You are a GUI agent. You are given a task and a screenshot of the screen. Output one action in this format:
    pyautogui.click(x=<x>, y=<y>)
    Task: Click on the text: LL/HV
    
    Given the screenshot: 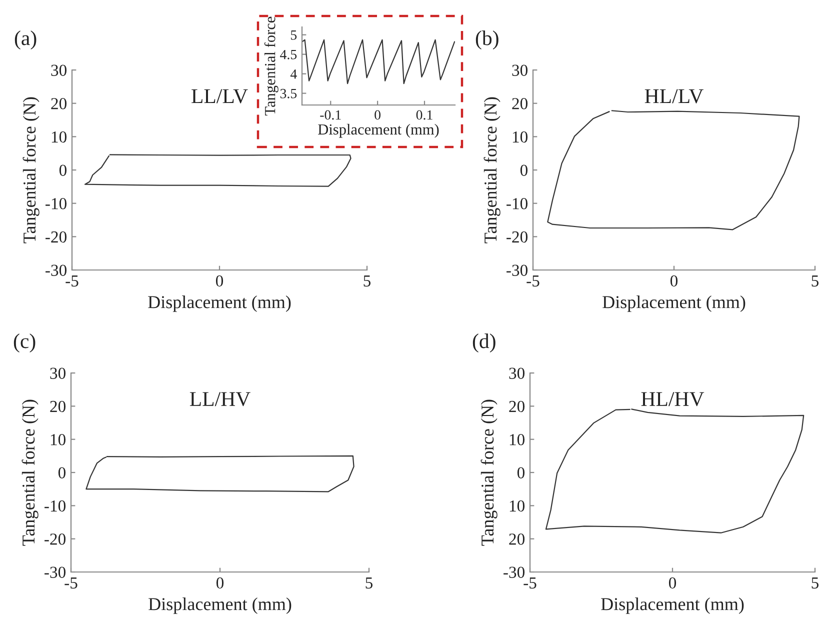 What is the action you would take?
    pyautogui.click(x=220, y=399)
    